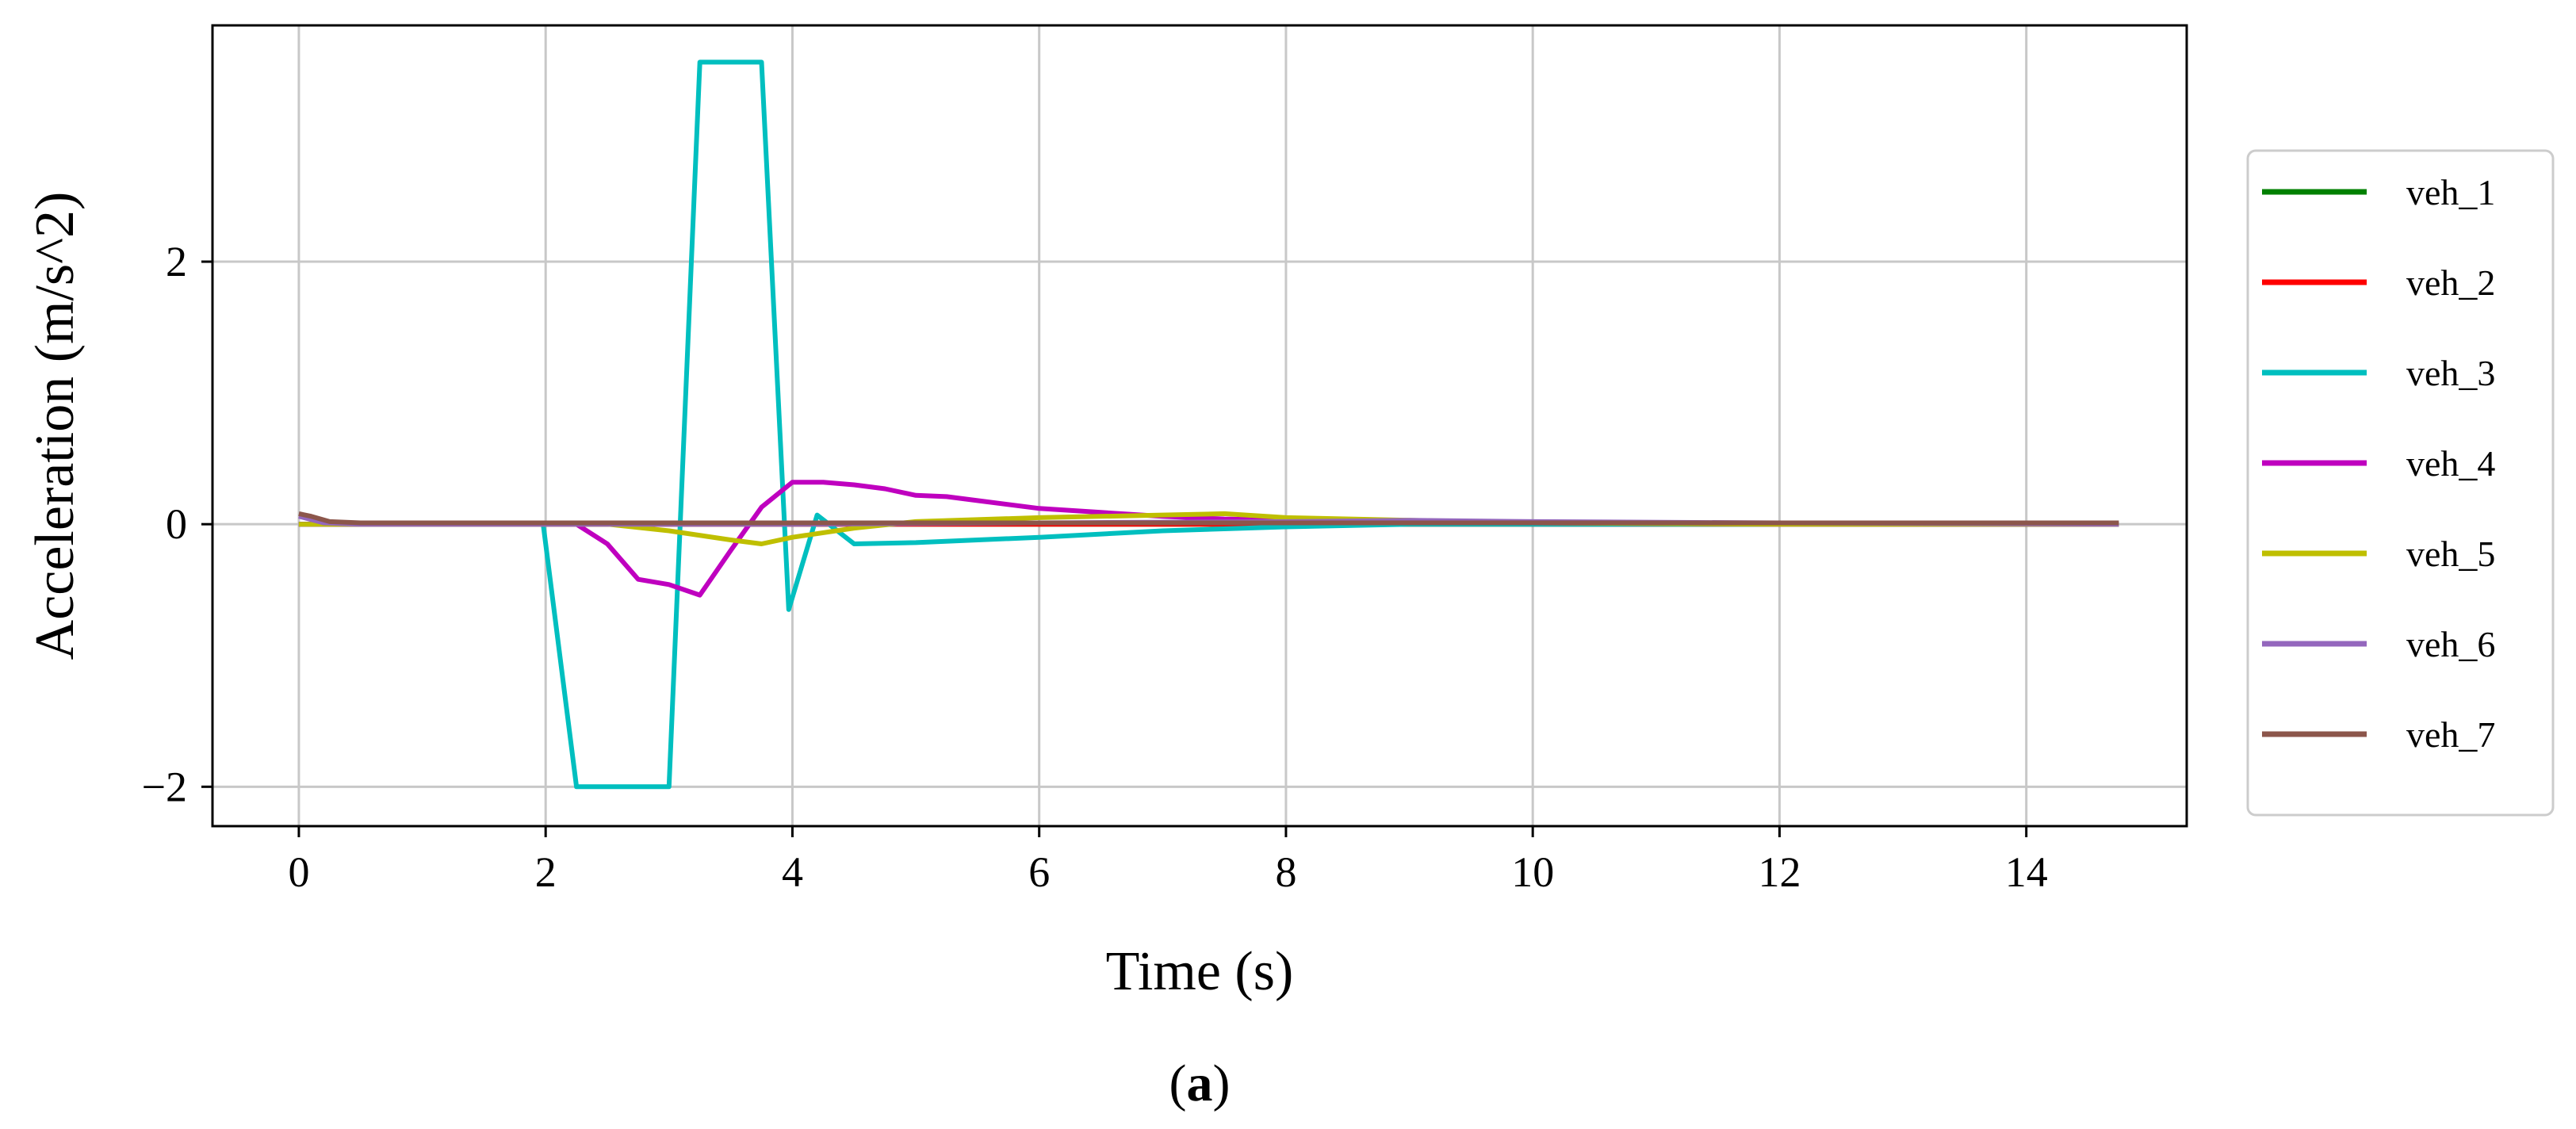 The height and width of the screenshot is (1129, 2576). Describe the element at coordinates (1178, 1083) in the screenshot. I see `caption-prefix: (` at that location.